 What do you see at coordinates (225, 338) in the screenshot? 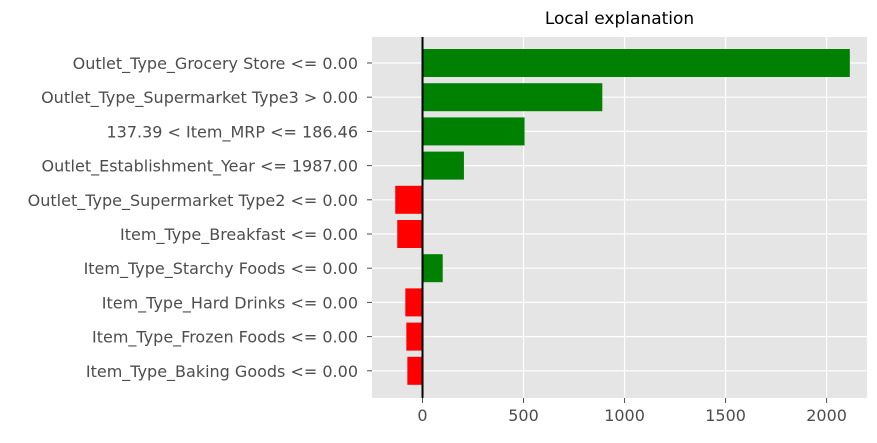
I see `y-tick-label: Item_Type_Frozen Foods <= 0.00` at bounding box center [225, 338].